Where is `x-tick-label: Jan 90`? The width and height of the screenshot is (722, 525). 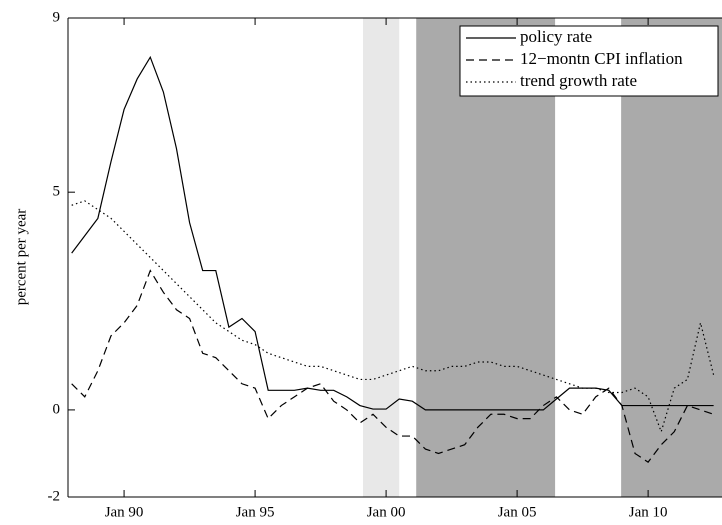
x-tick-label: Jan 90 is located at coordinates (124, 512).